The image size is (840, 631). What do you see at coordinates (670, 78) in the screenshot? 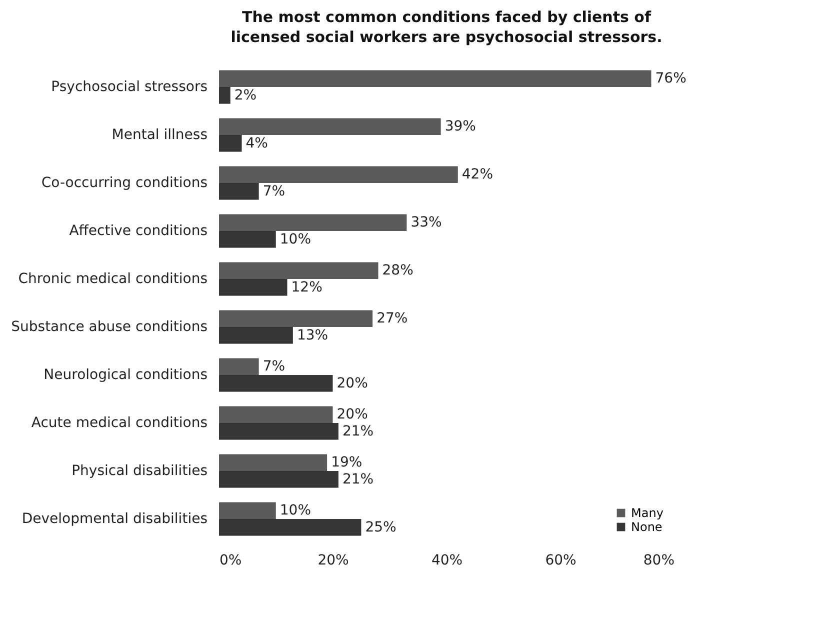
I see `data-label: 76%` at bounding box center [670, 78].